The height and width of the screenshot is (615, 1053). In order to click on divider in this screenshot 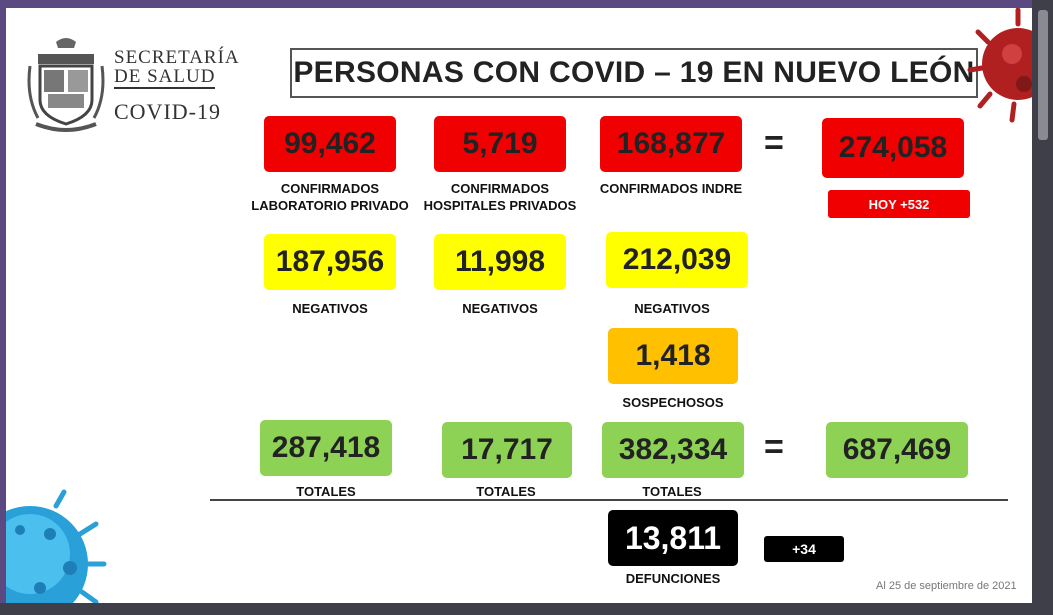, I will do `click(609, 500)`.